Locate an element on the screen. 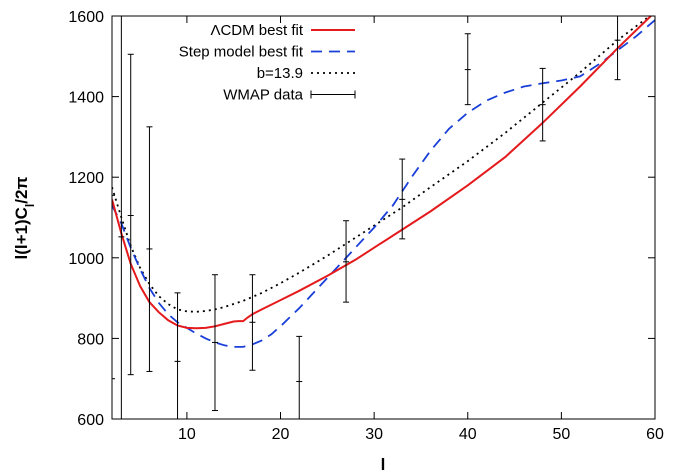  x-tick-label: 20 is located at coordinates (281, 434).